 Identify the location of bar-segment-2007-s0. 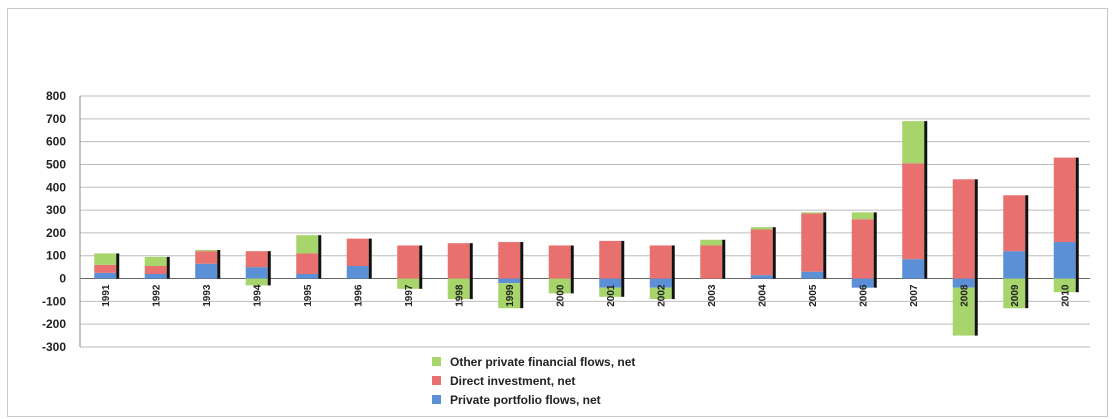
(913, 269).